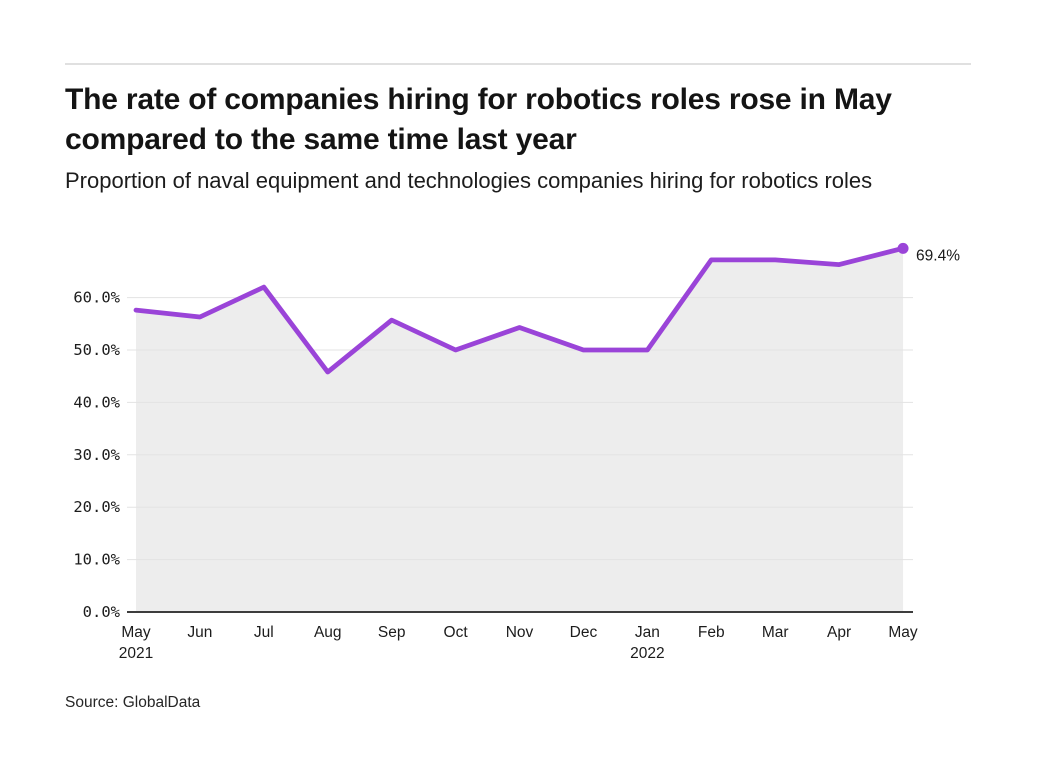 The width and height of the screenshot is (1038, 778). I want to click on x-axis-tick-label: Jul, so click(264, 632).